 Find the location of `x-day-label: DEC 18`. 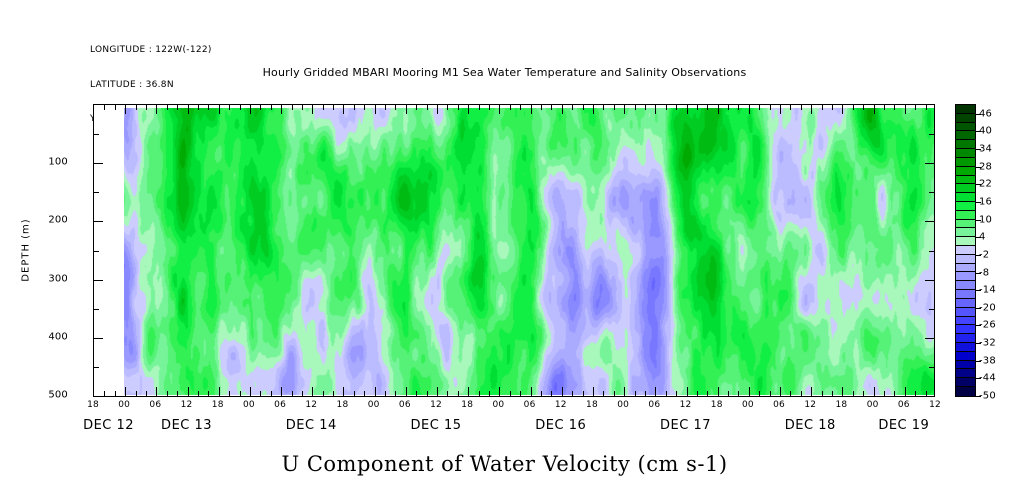

x-day-label: DEC 18 is located at coordinates (810, 425).